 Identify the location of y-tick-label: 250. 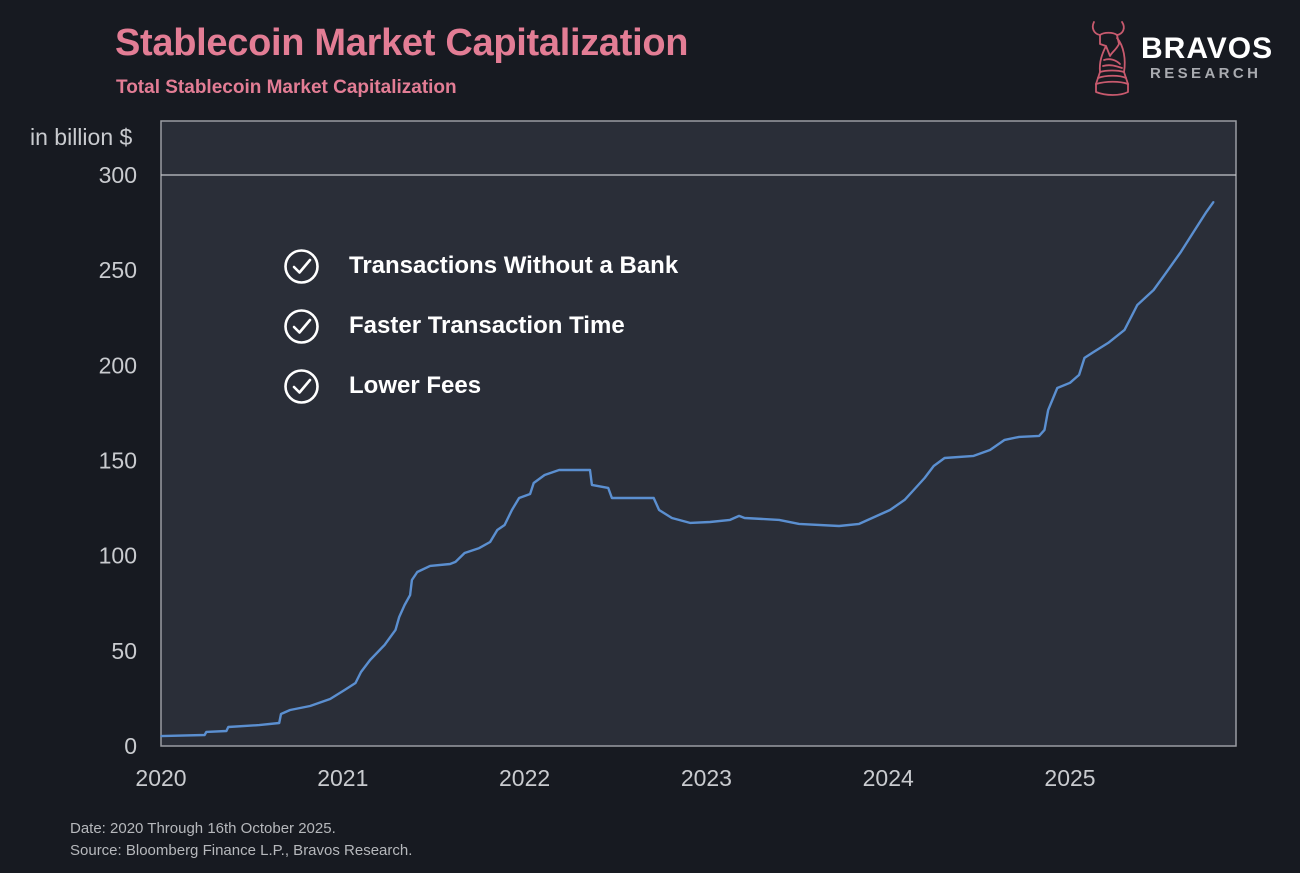
(118, 270).